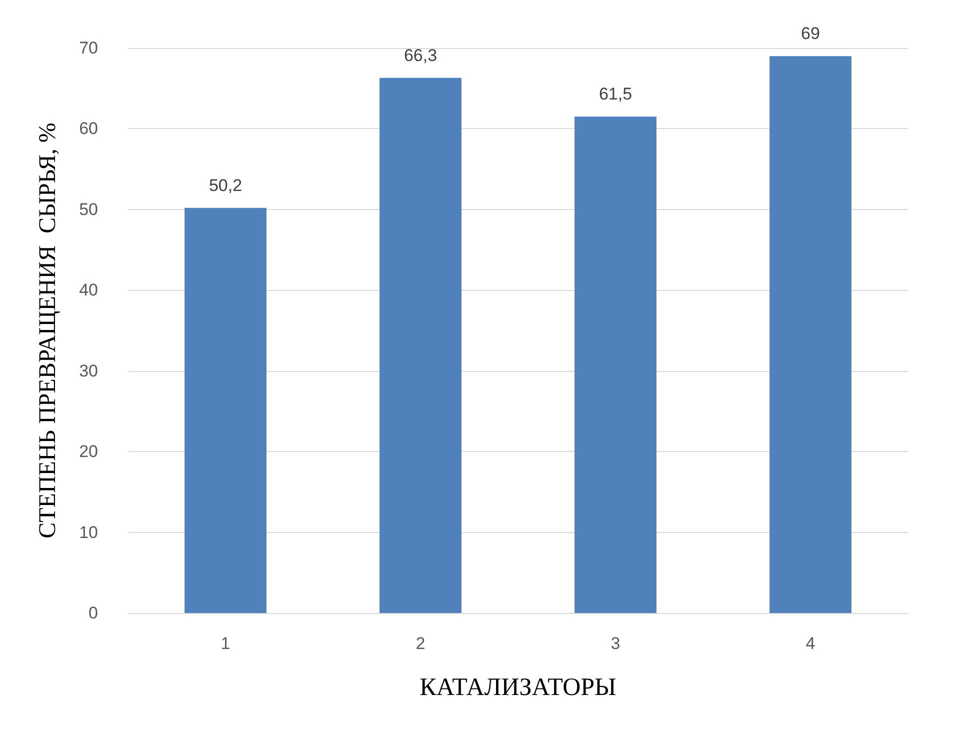 The image size is (960, 733). Describe the element at coordinates (421, 643) in the screenshot. I see `x-tick-label: 2` at that location.